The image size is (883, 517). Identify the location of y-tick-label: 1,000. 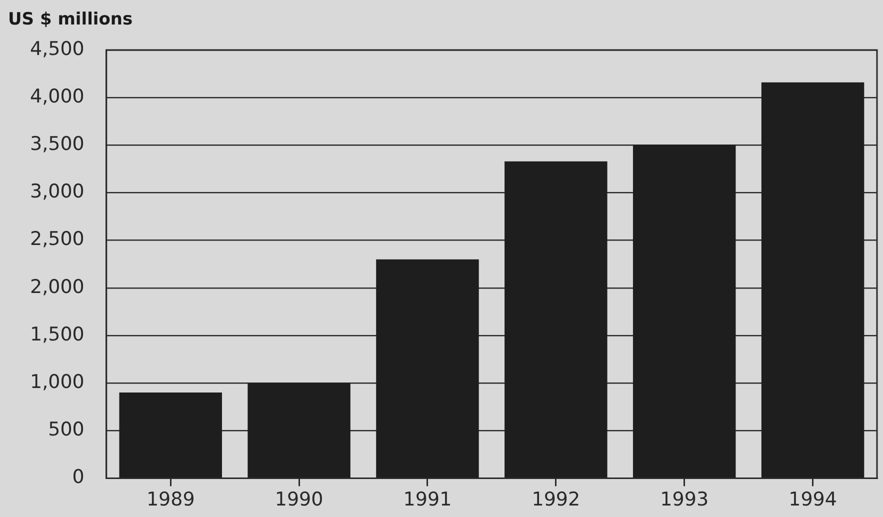
(57, 381).